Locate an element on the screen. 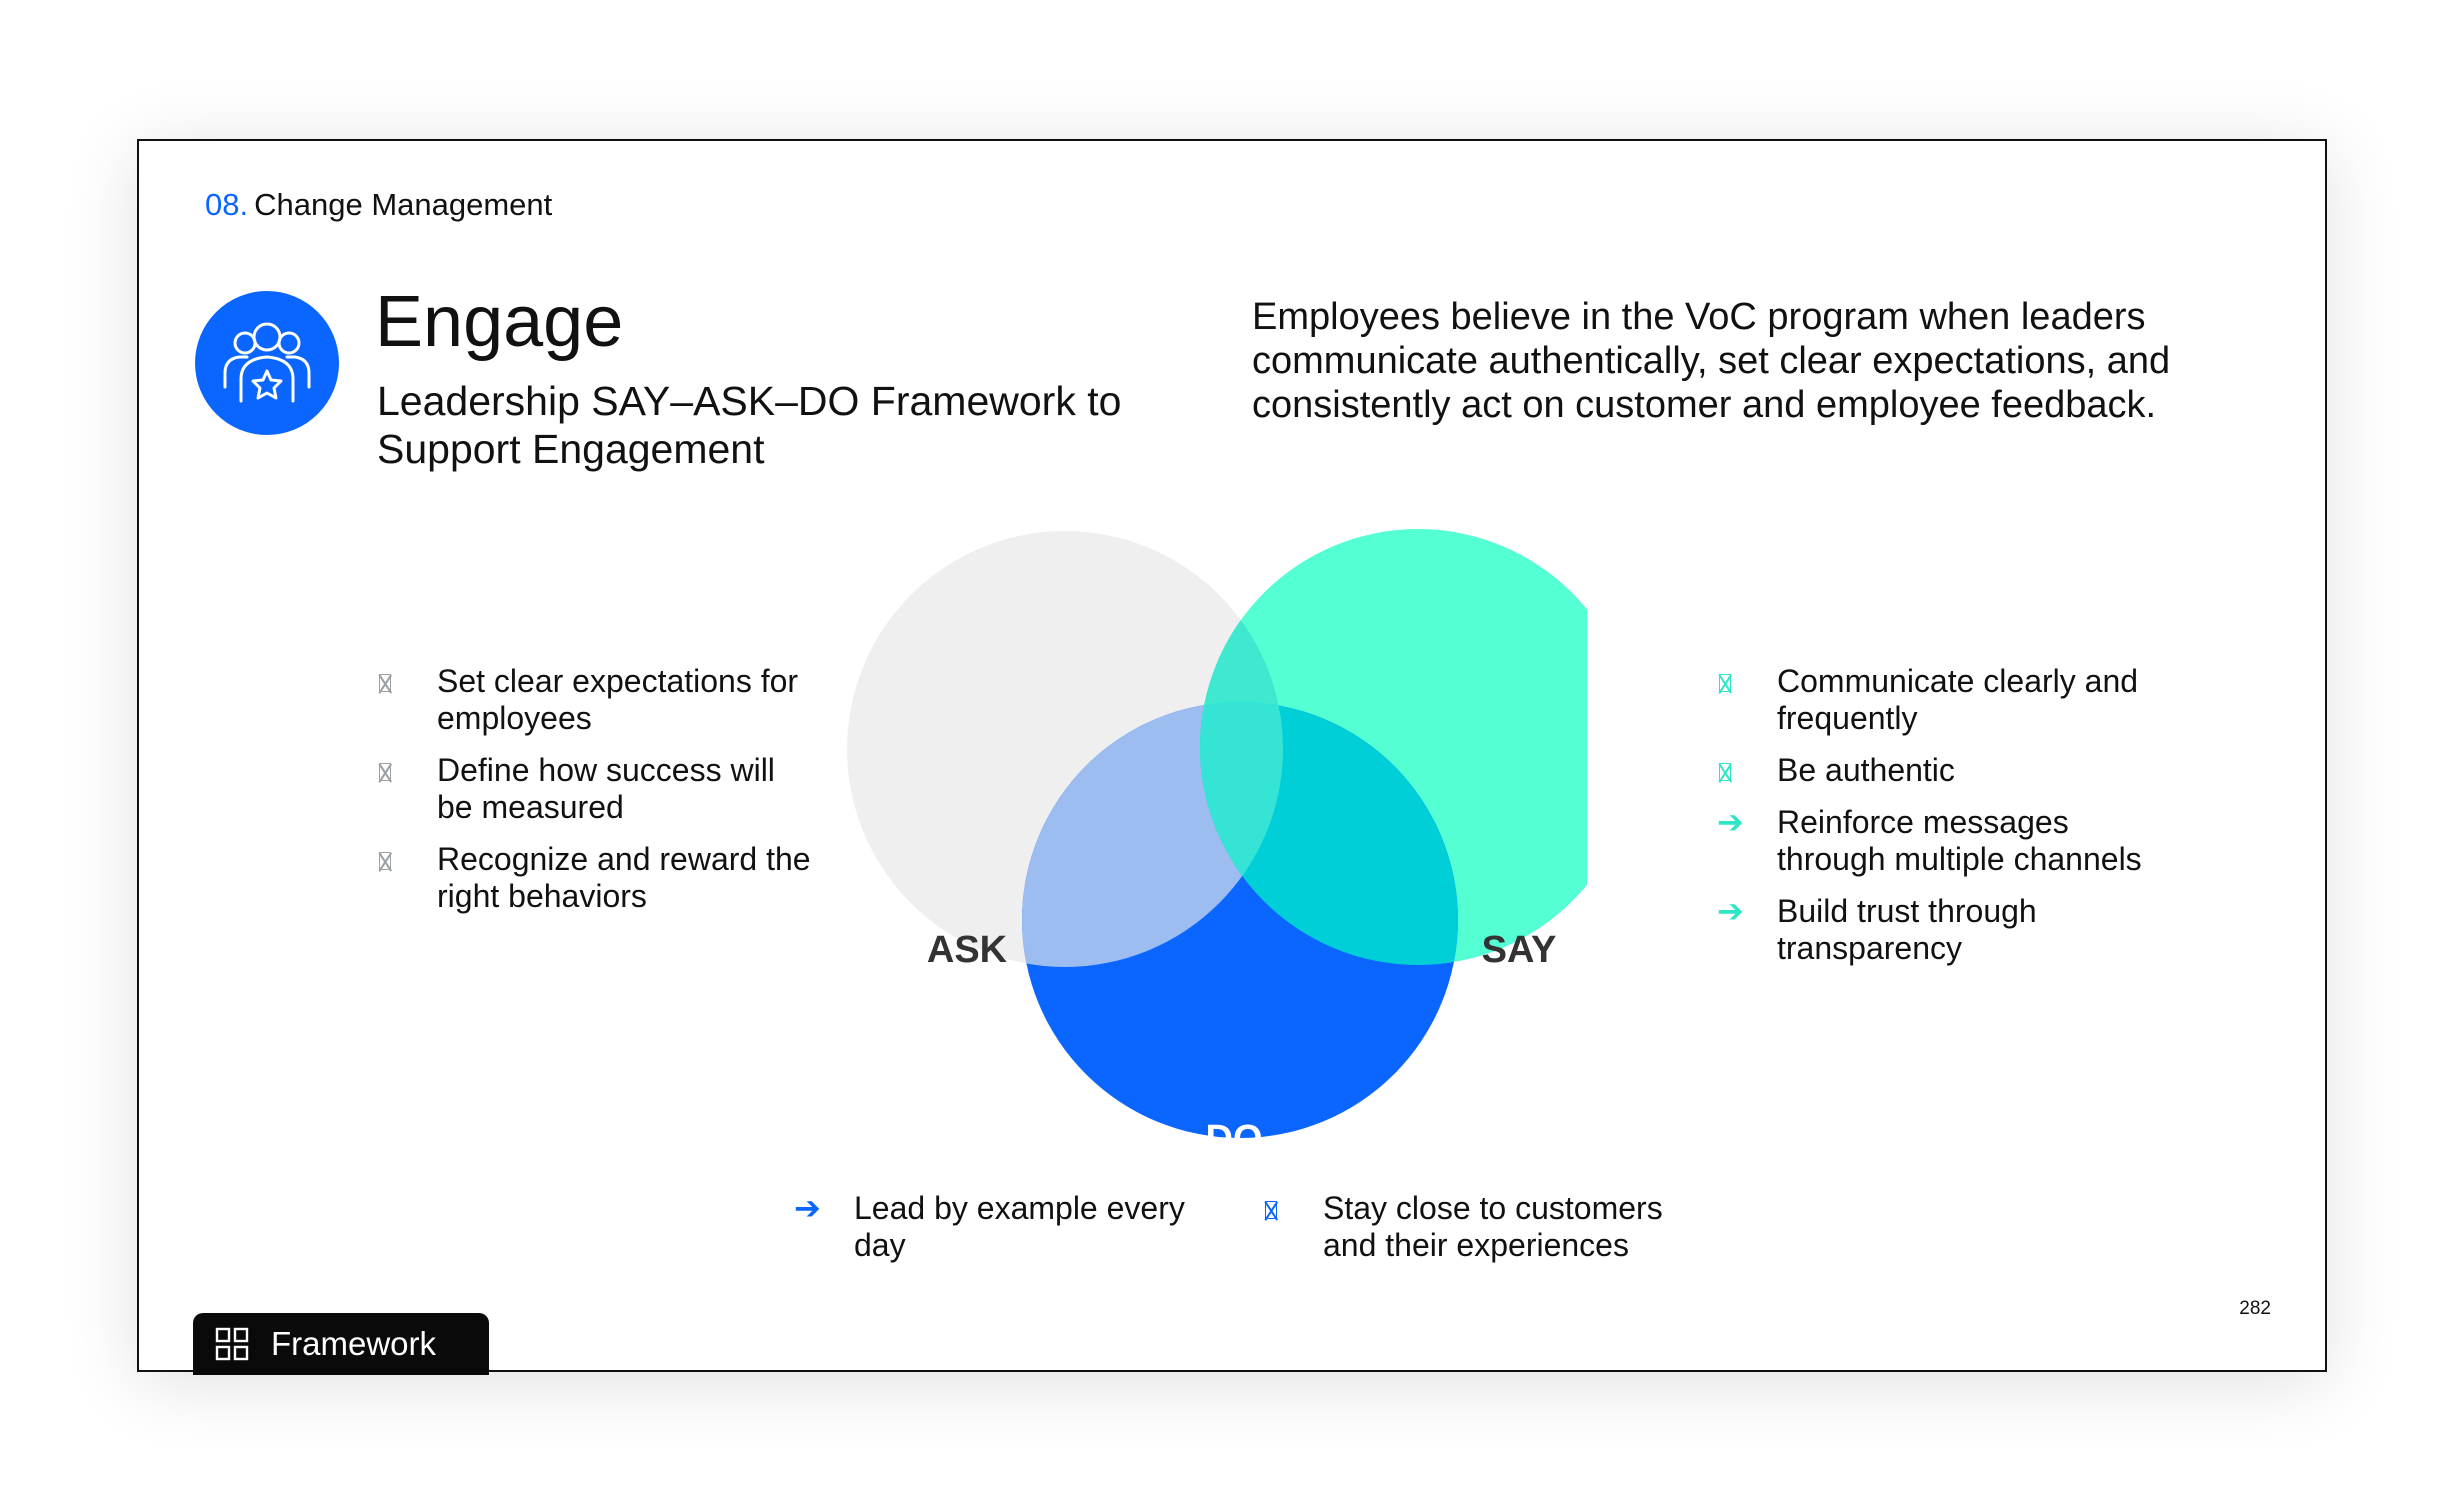 The height and width of the screenshot is (1507, 2461). list-item: ➔ Build trust through transparency is located at coordinates (1937, 930).